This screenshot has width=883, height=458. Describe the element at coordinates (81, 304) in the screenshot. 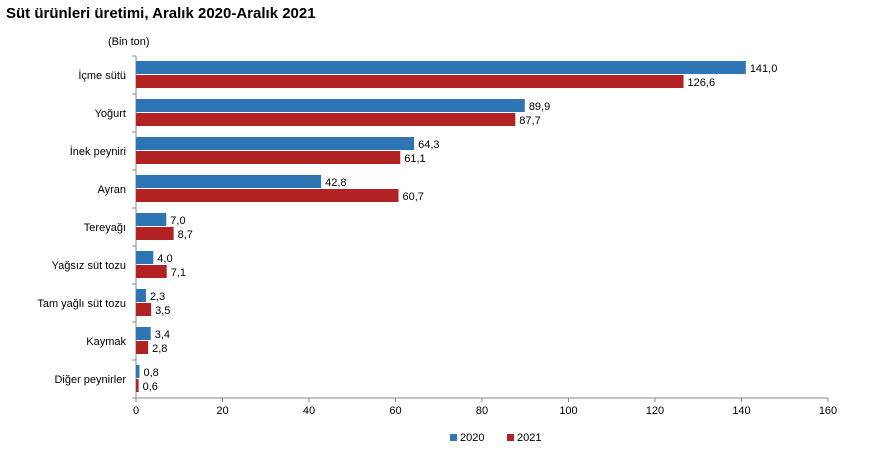

I see `category-label: Tam yağlı süt tozu` at that location.